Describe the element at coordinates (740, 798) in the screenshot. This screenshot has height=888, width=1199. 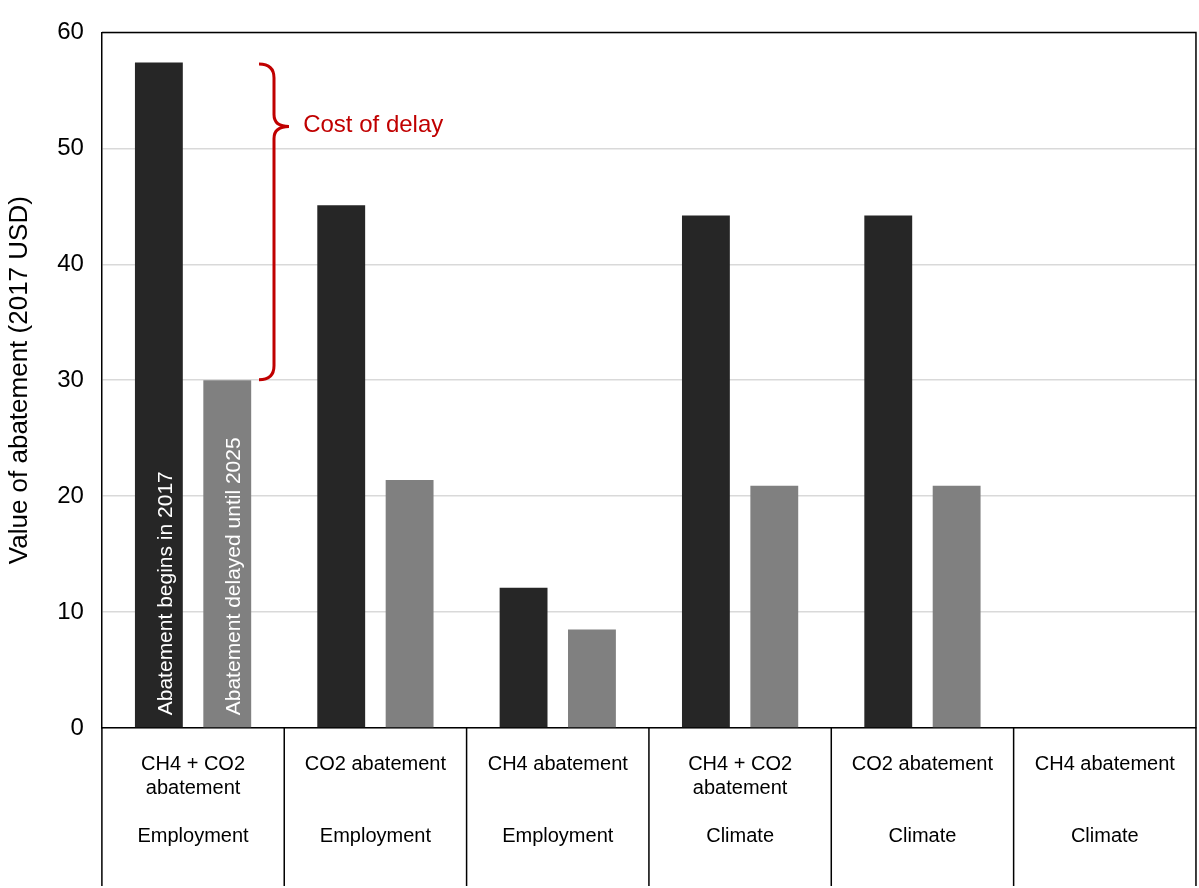
I see `category-label: CH4 + CO2 abatement Climate` at that location.